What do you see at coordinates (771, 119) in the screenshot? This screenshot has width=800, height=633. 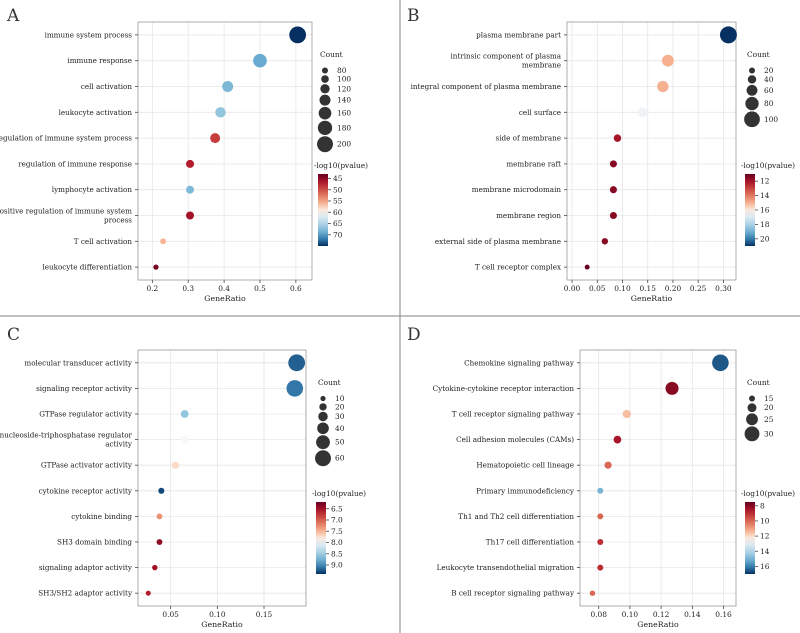 I see `size-legend-label: 100` at bounding box center [771, 119].